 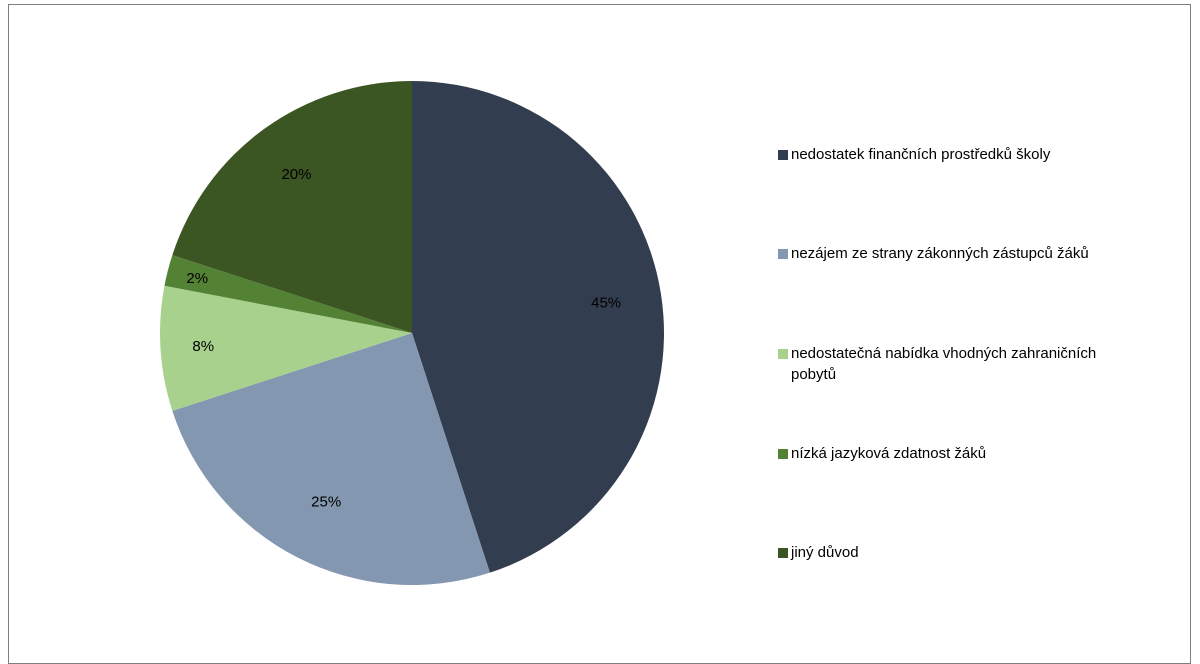 What do you see at coordinates (203, 346) in the screenshot?
I see `label-offer: 8%` at bounding box center [203, 346].